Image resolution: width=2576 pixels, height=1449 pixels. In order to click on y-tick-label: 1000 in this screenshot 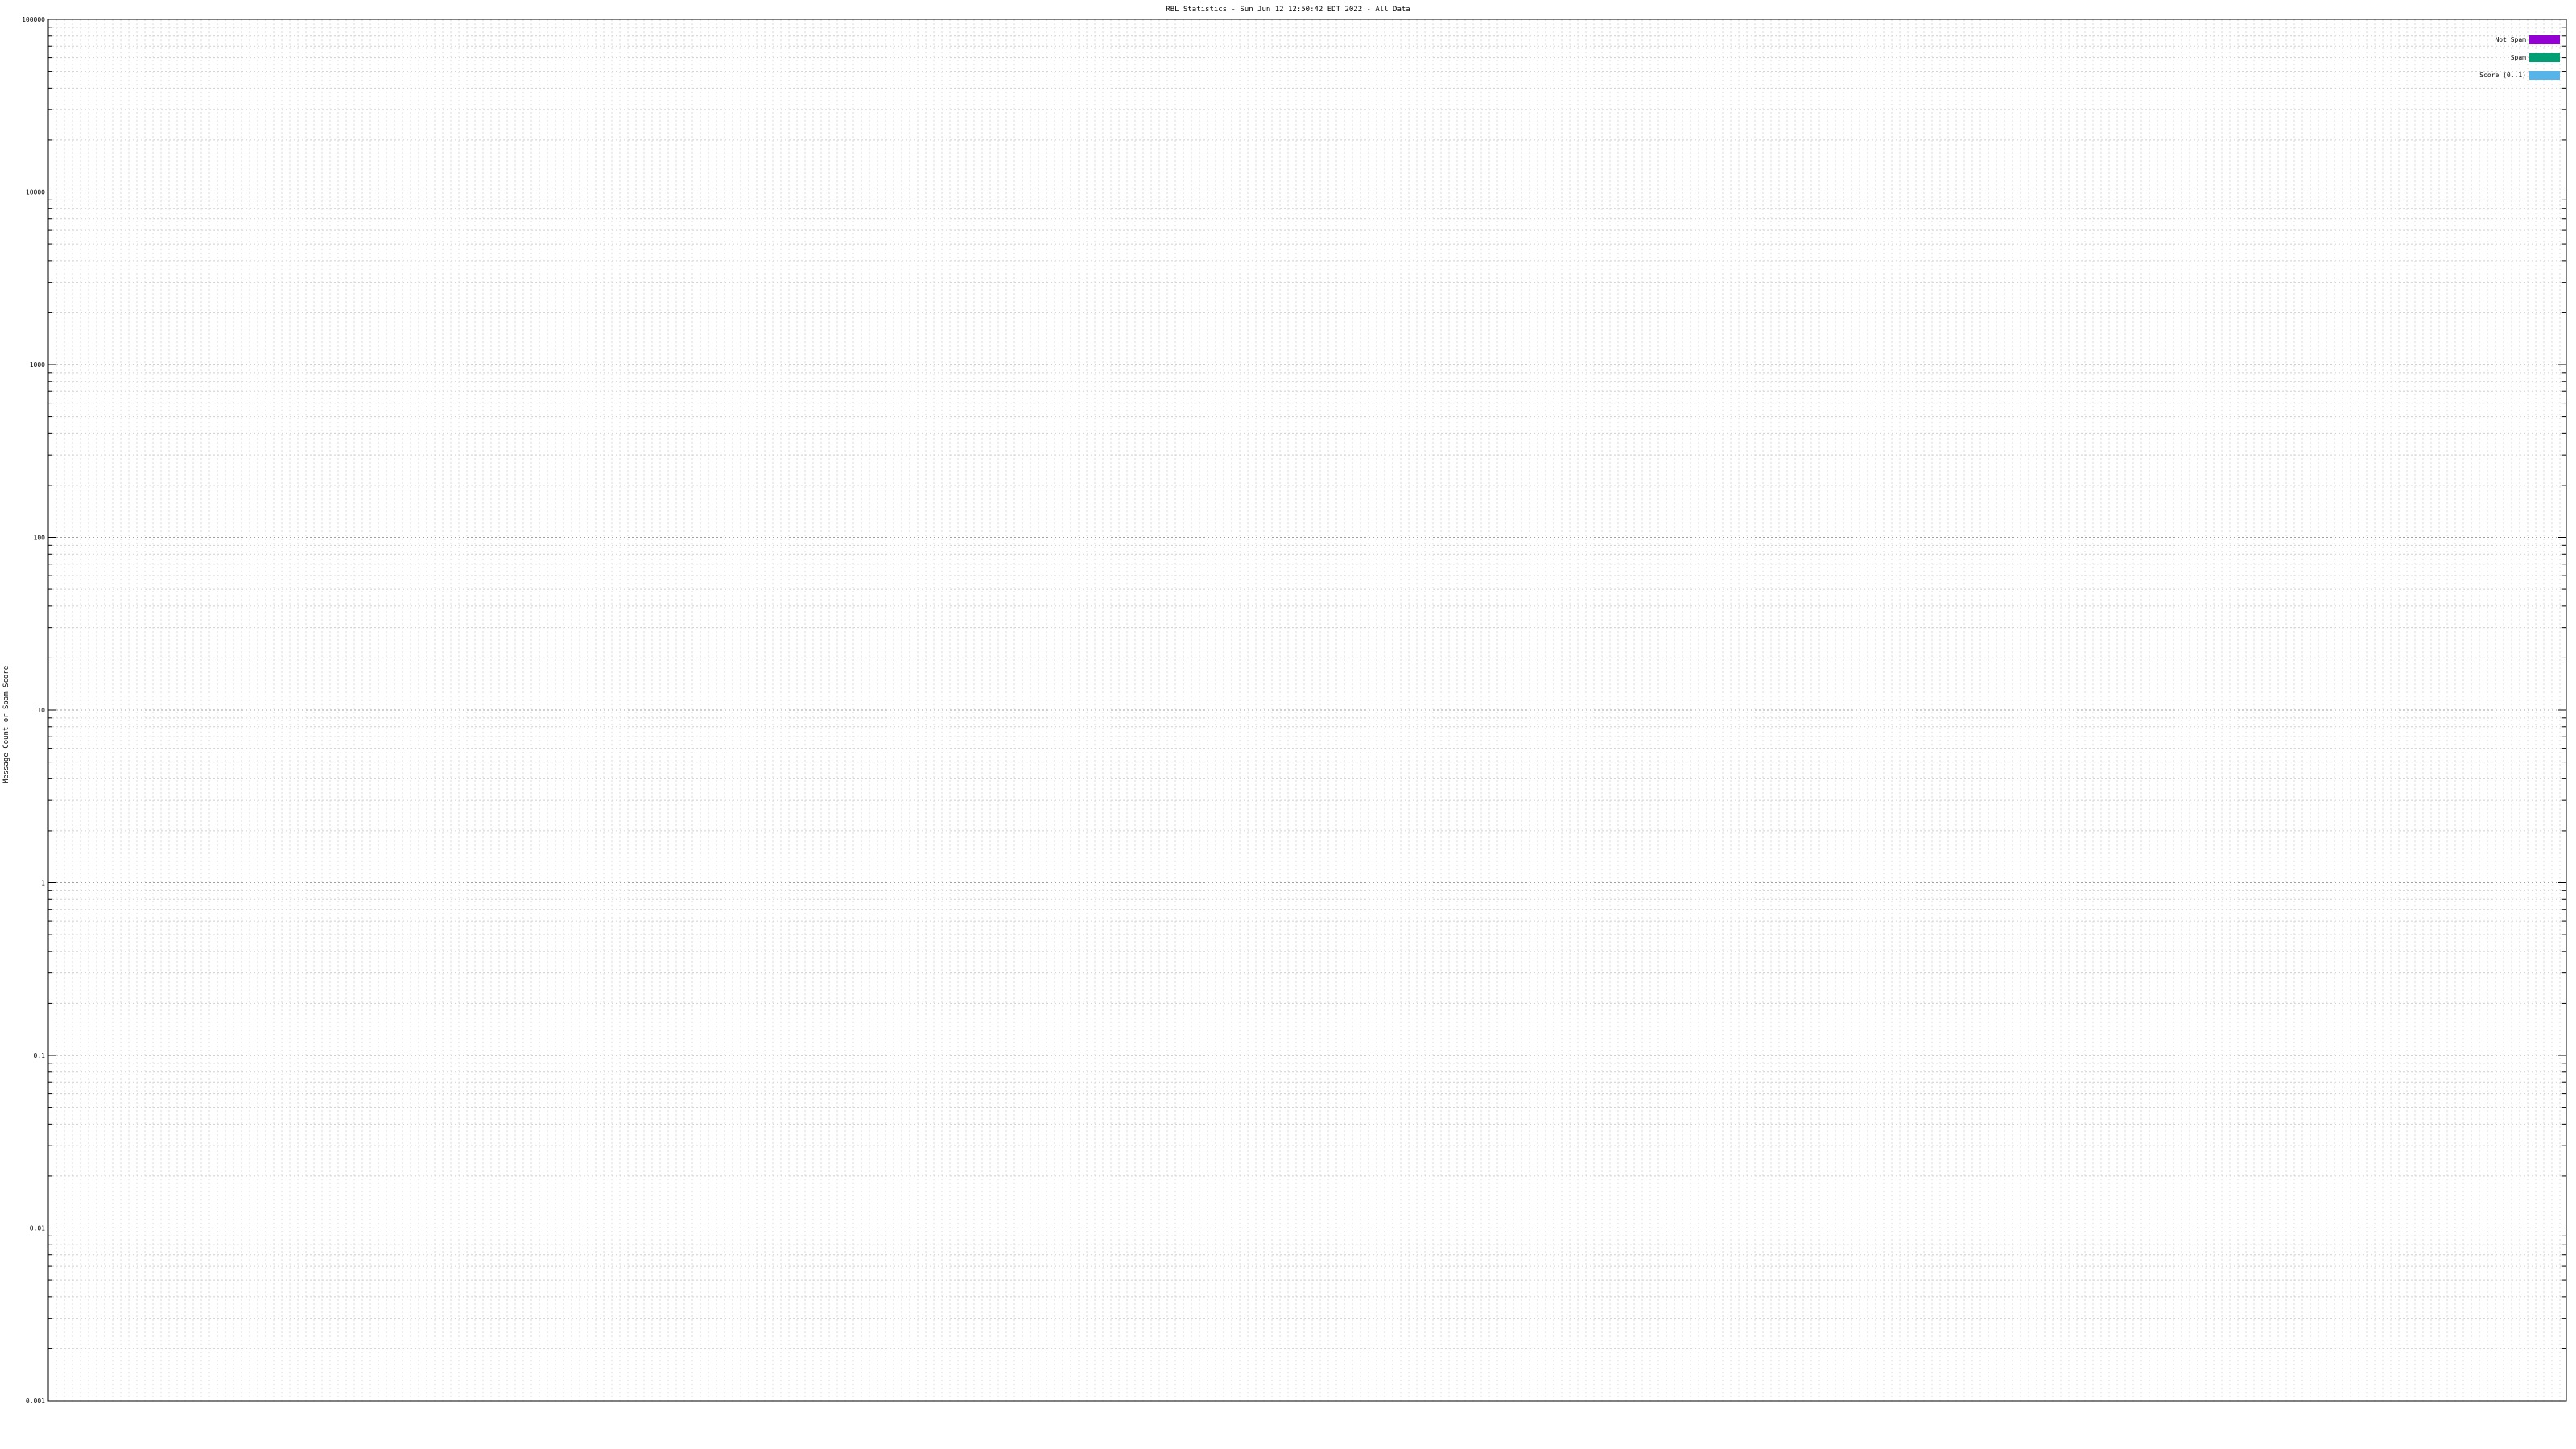, I will do `click(37, 365)`.